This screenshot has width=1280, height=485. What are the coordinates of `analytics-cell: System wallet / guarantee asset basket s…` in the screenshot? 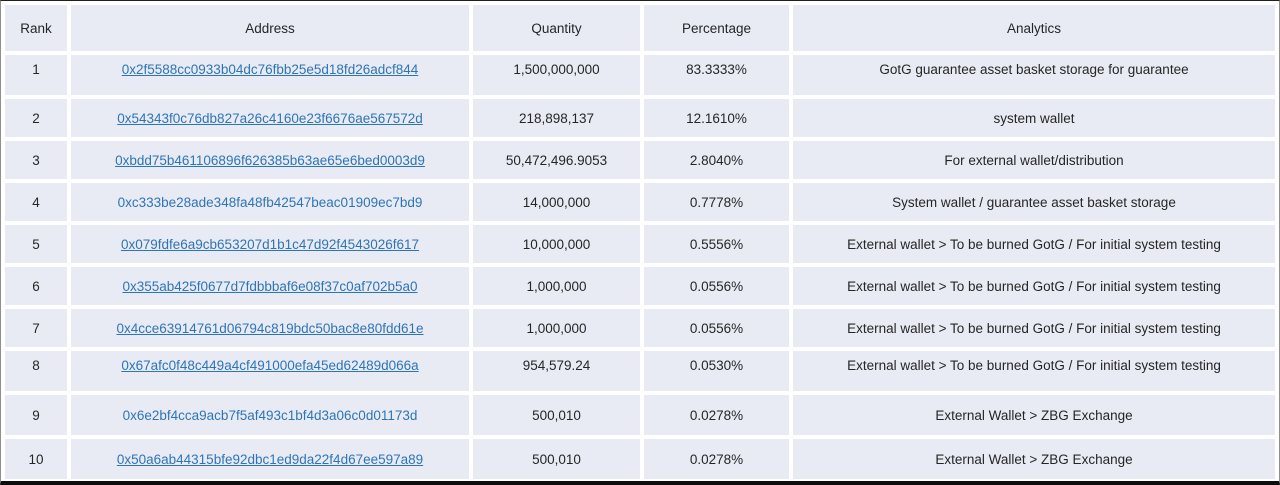 It's located at (1034, 202).